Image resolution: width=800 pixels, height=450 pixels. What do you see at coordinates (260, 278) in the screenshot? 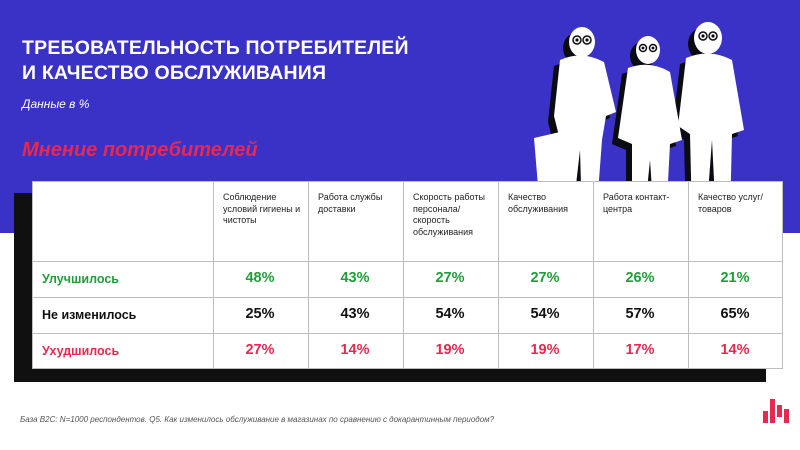
I see `value-cell: 48%` at bounding box center [260, 278].